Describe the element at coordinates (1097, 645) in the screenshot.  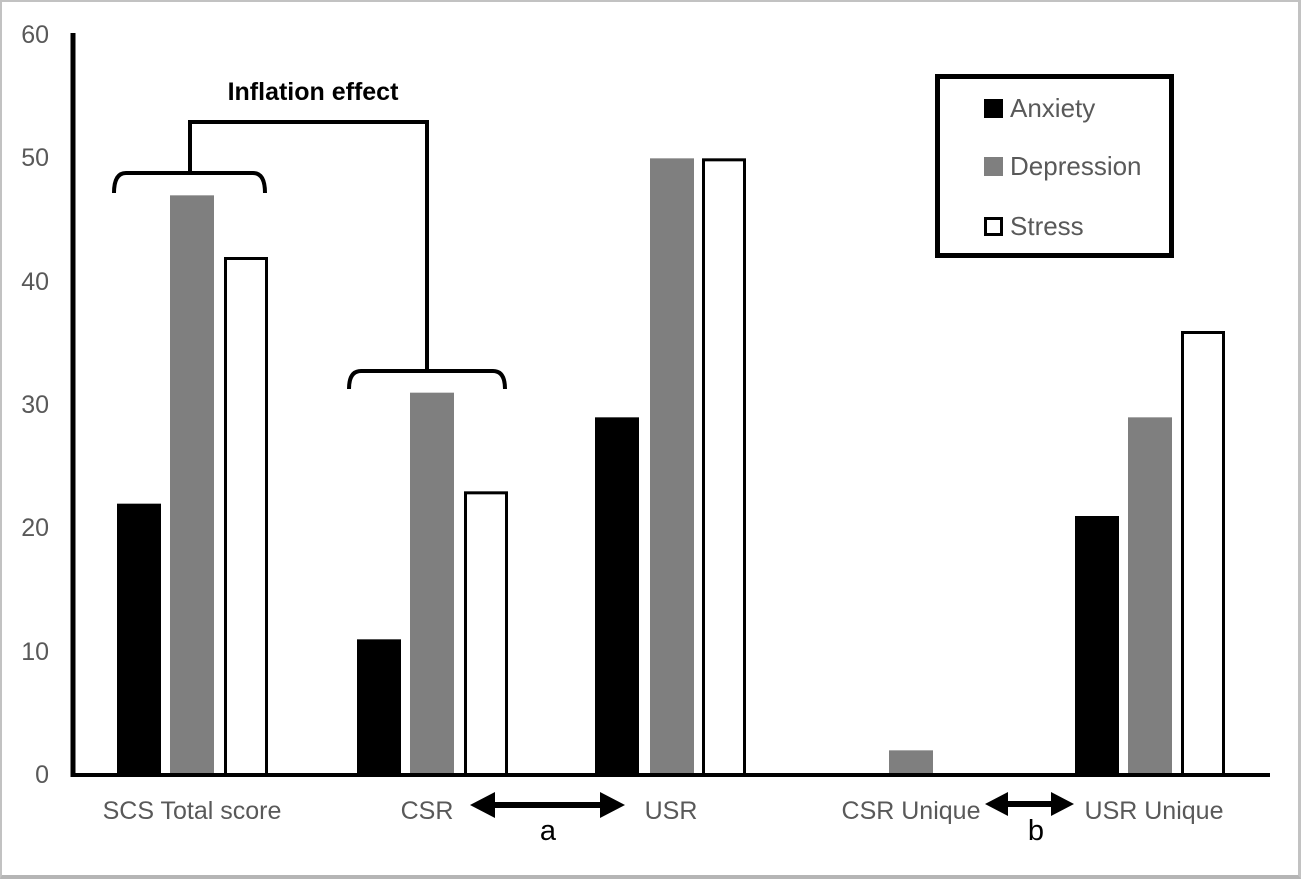
I see `bar-anxiety-usr-unique` at that location.